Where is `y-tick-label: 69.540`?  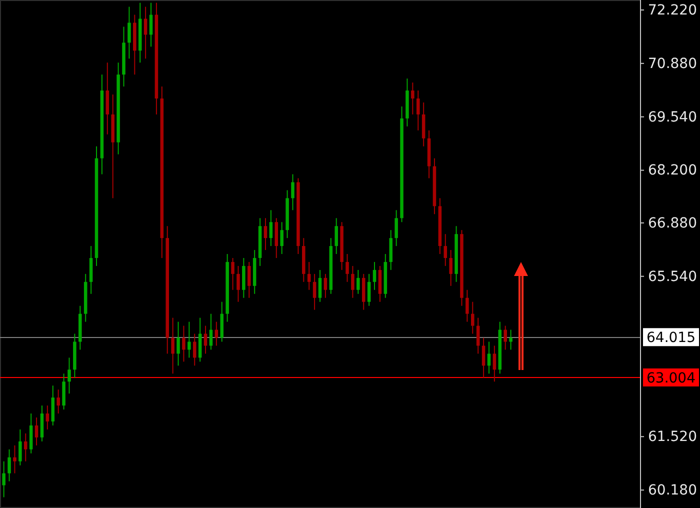 y-tick-label: 69.540 is located at coordinates (672, 117).